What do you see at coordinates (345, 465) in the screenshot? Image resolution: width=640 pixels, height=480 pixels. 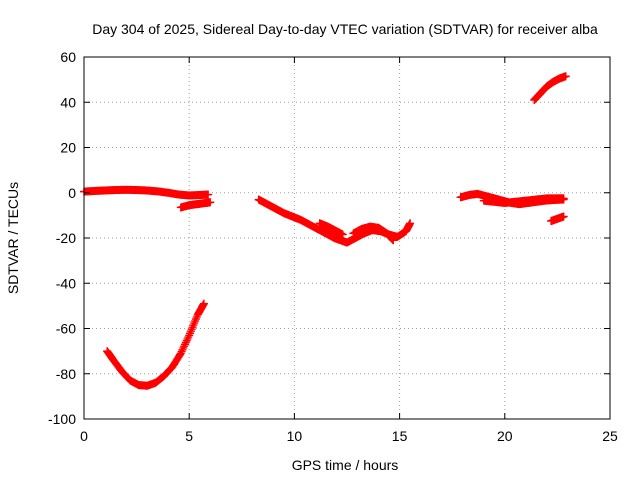 I see `x-axis-label: GPS time / hours` at bounding box center [345, 465].